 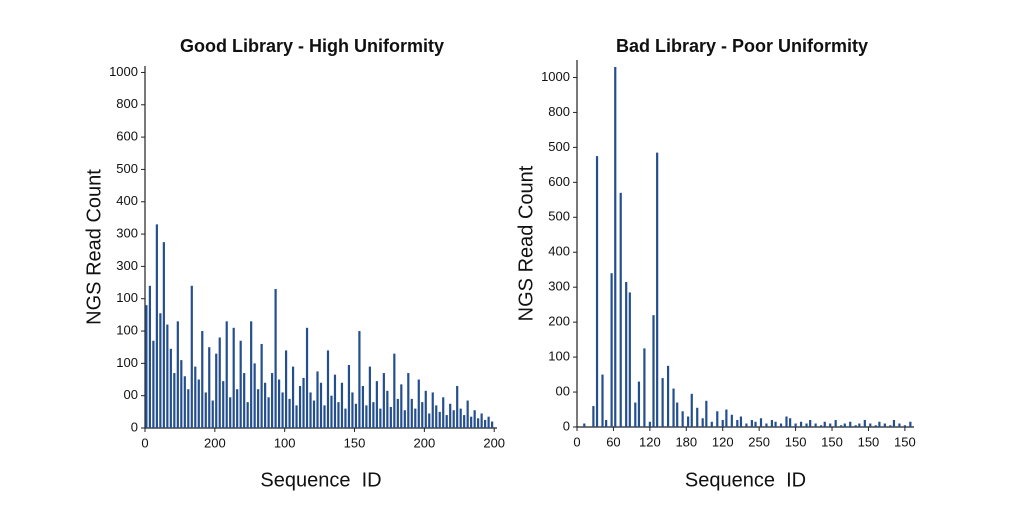 What do you see at coordinates (759, 441) in the screenshot?
I see `x-tick-label: 250` at bounding box center [759, 441].